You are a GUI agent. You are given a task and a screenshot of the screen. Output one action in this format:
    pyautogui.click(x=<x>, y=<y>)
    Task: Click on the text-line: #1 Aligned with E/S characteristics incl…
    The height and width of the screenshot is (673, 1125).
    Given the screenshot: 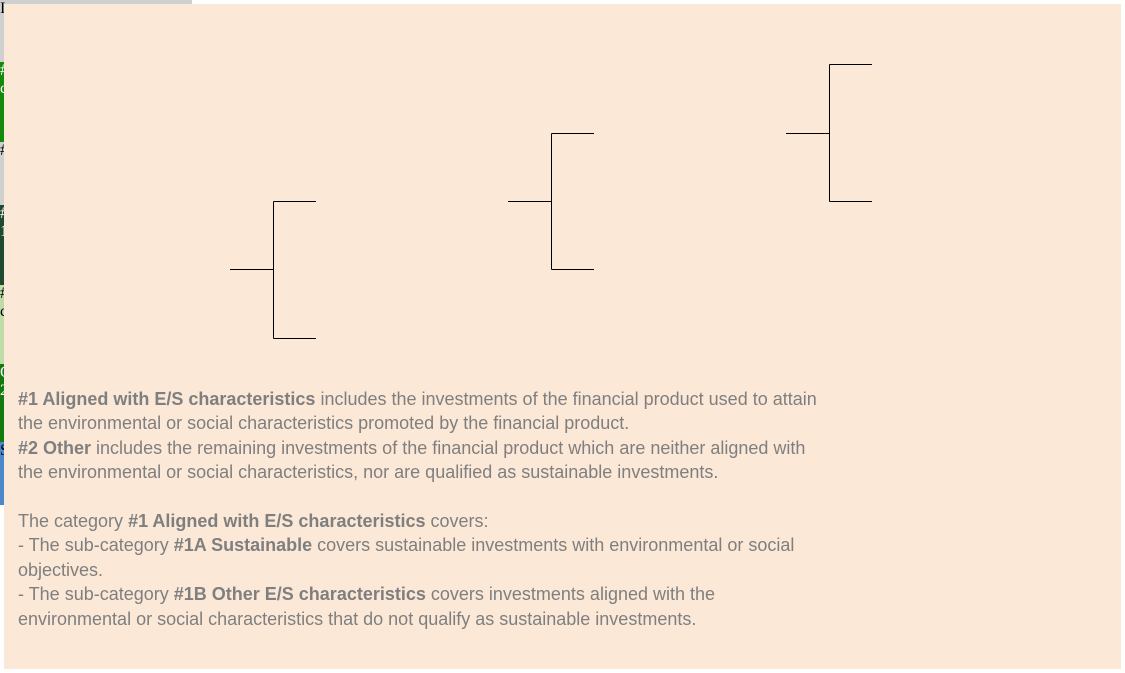 What is the action you would take?
    pyautogui.click(x=417, y=399)
    